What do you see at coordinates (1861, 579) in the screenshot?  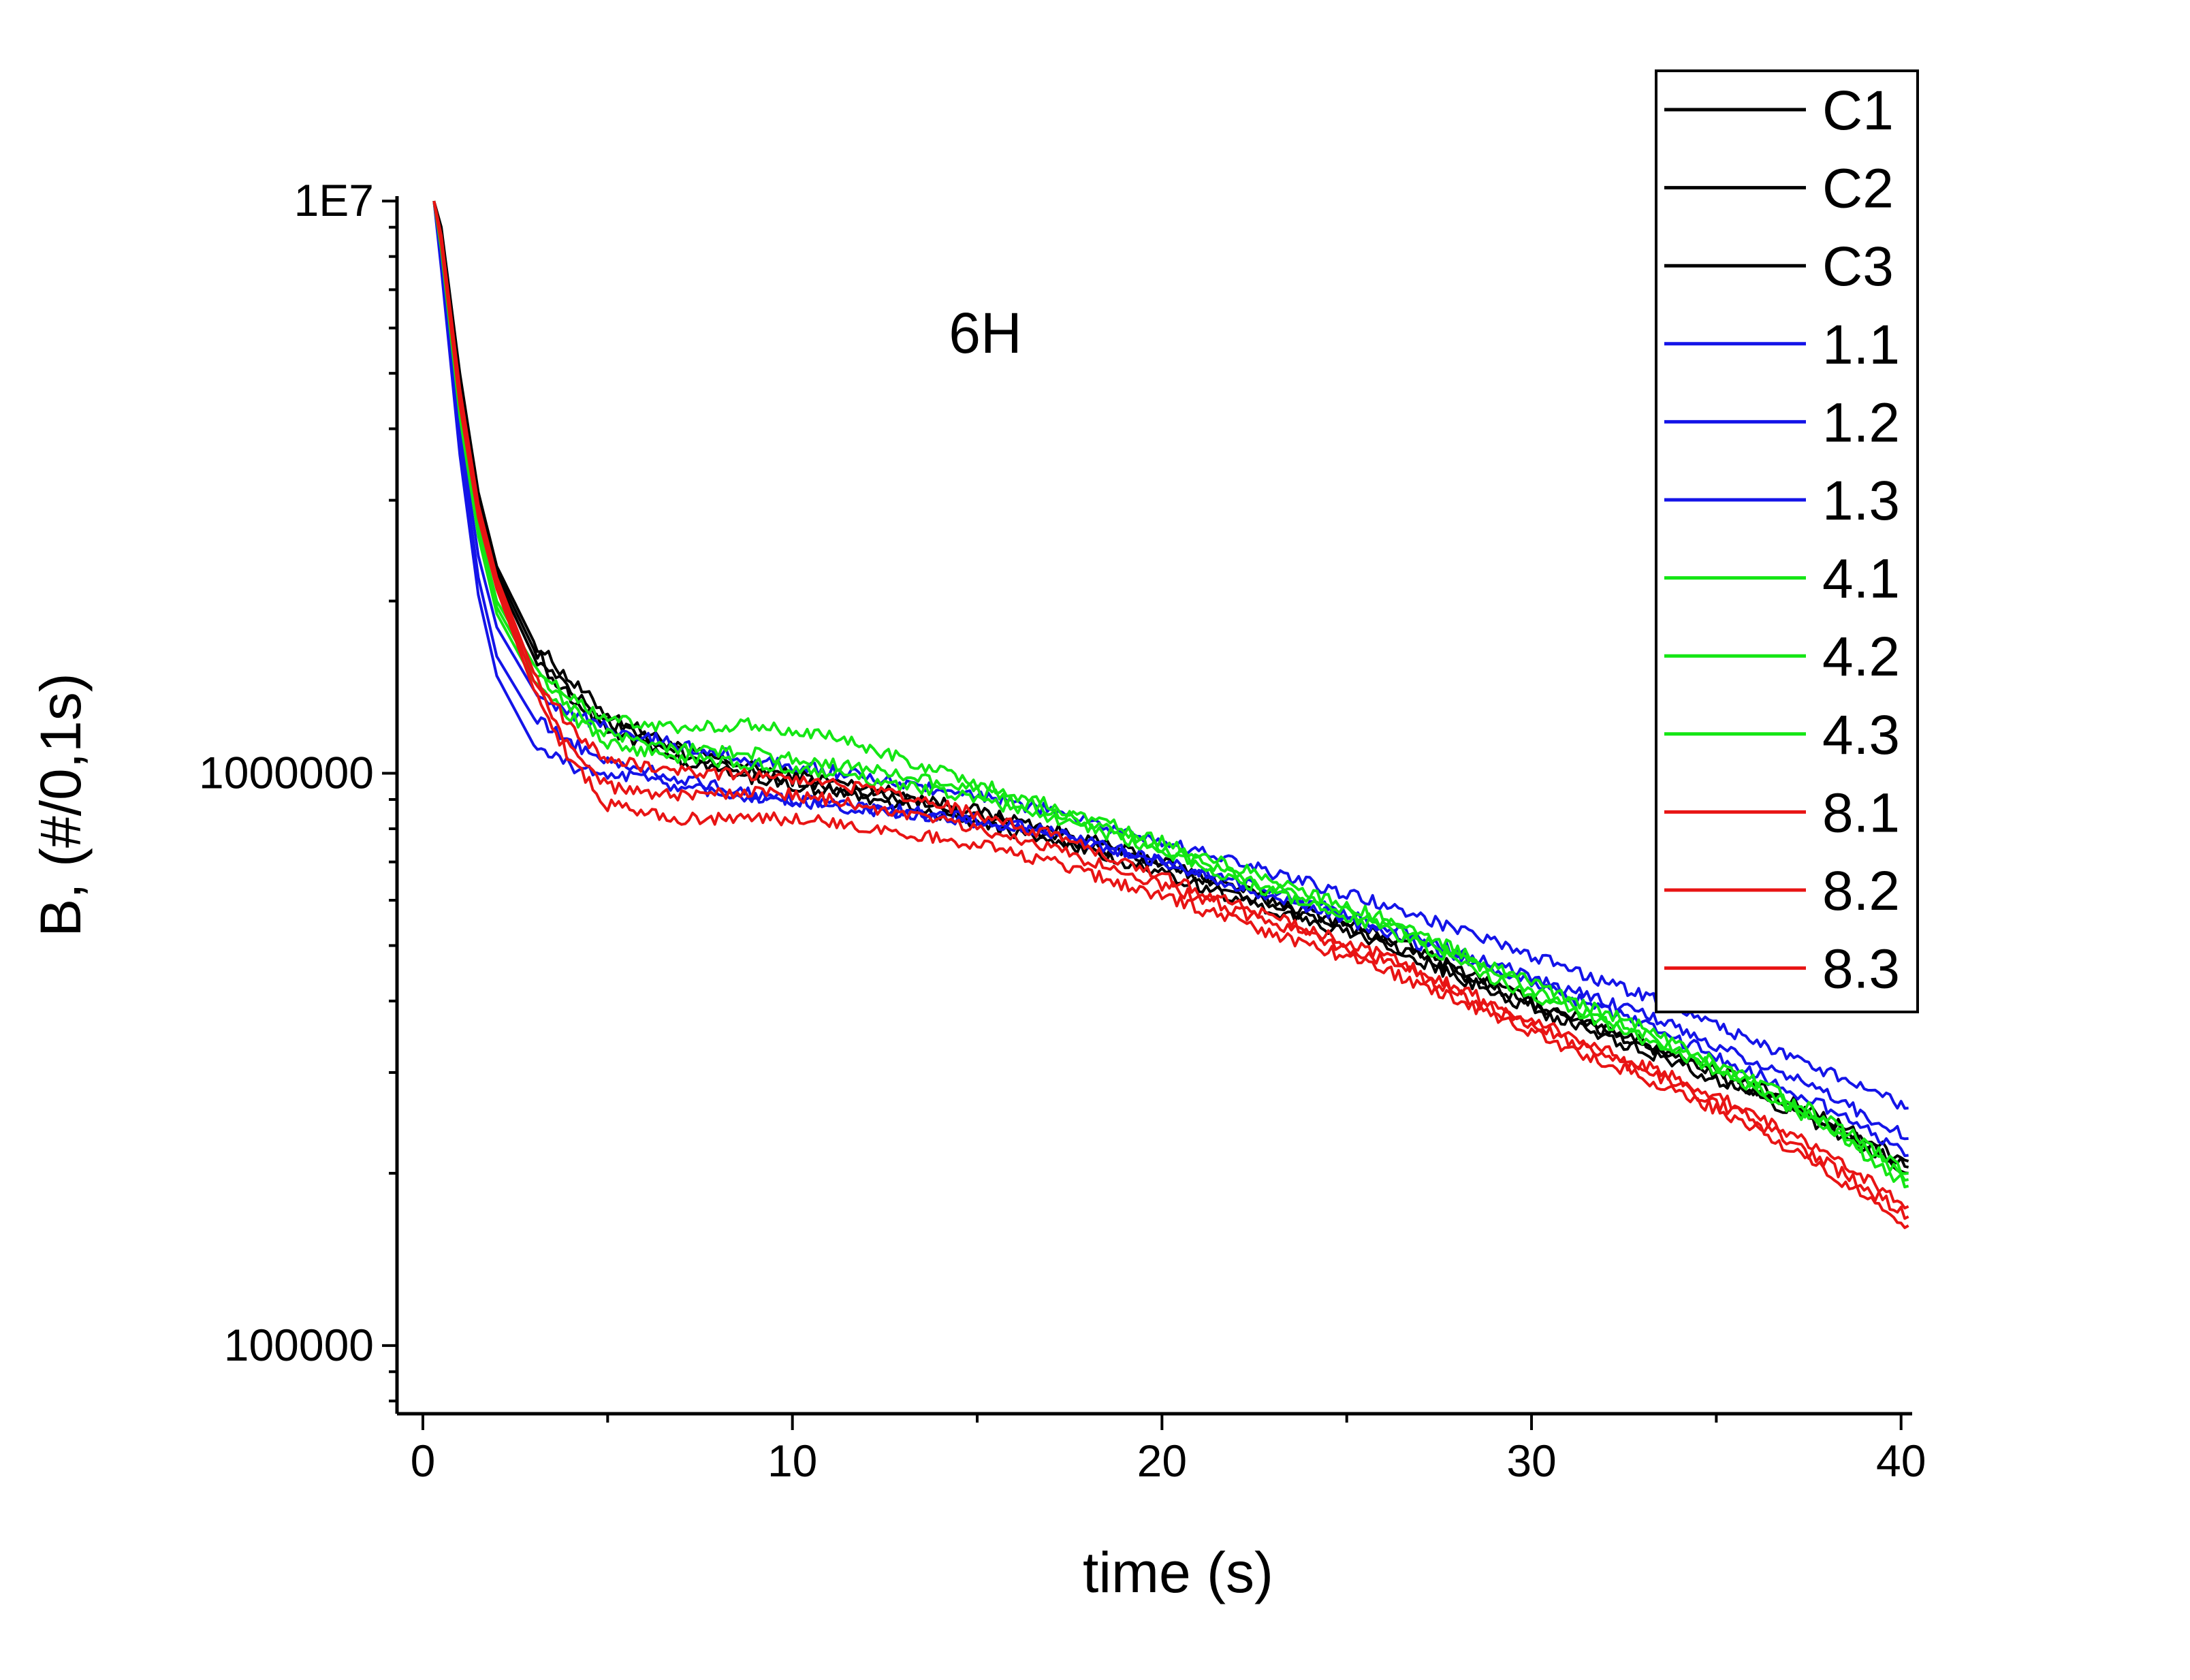 I see `legend-label: 4.1` at bounding box center [1861, 579].